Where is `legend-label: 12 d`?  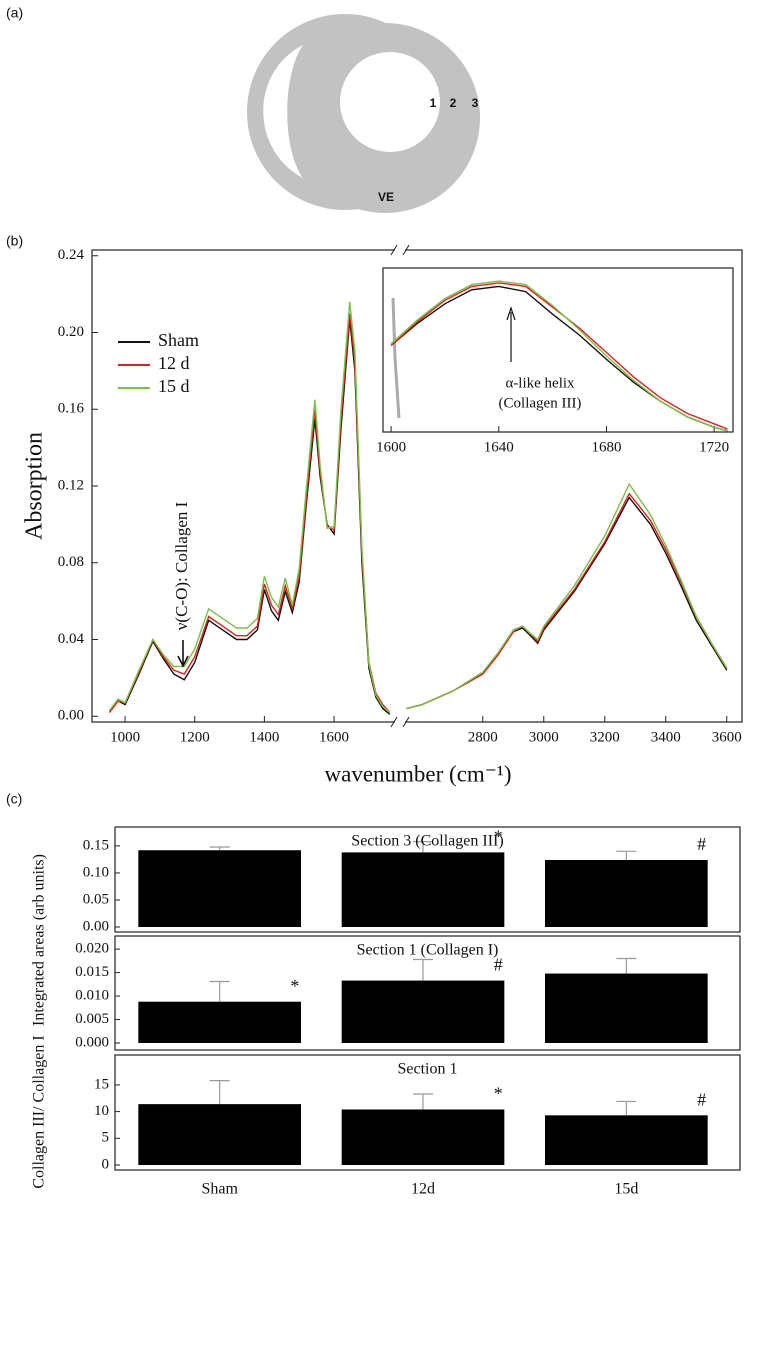 legend-label: 12 d is located at coordinates (174, 363).